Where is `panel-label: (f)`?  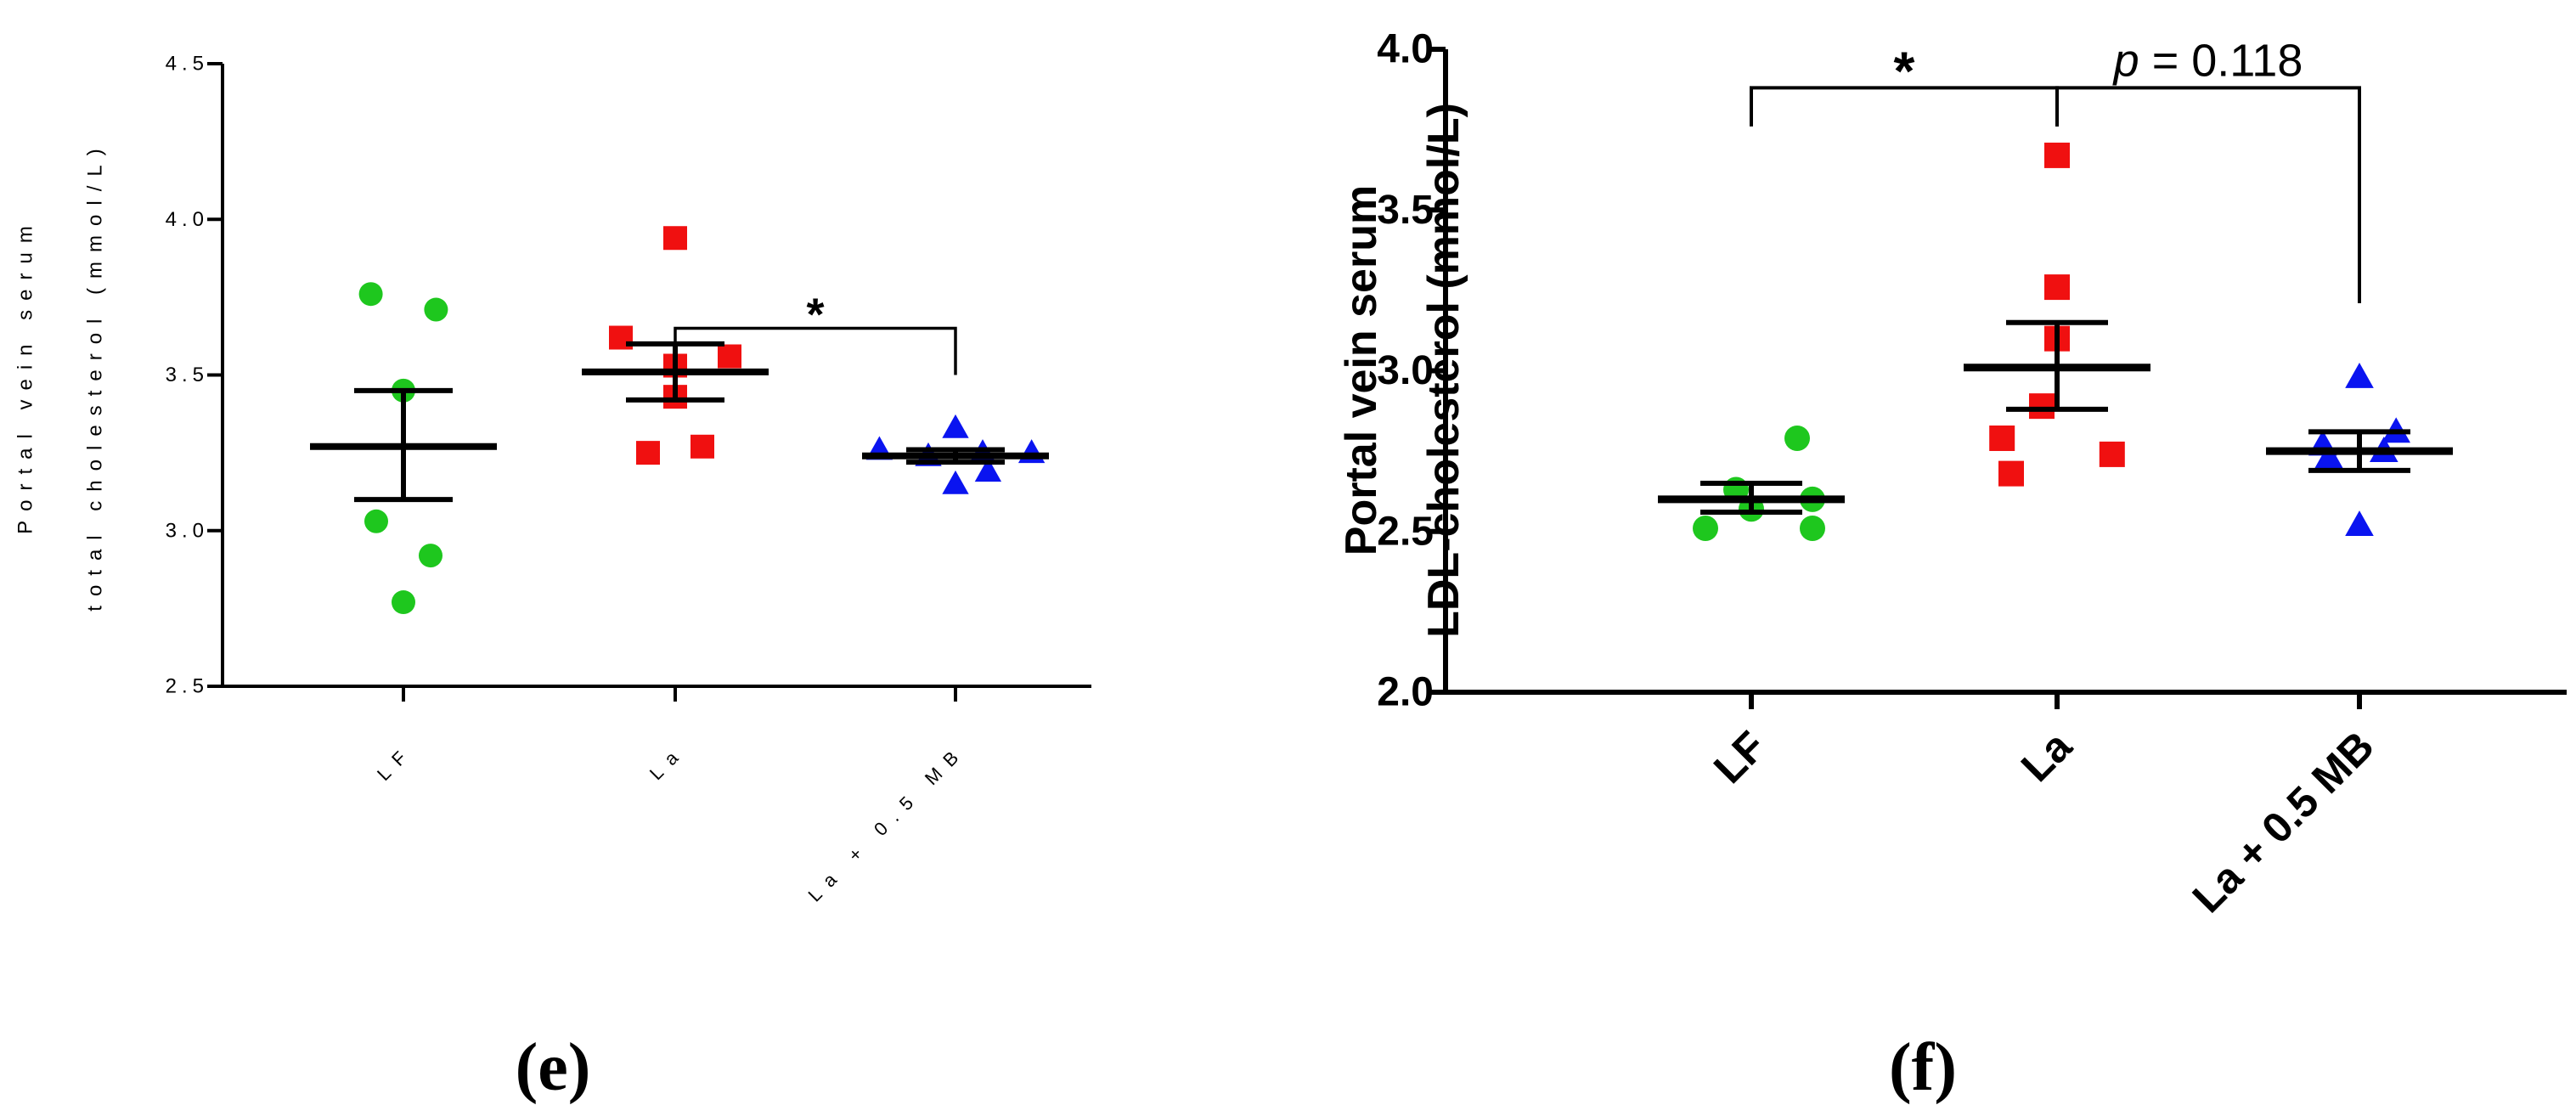
panel-label: (f) is located at coordinates (1923, 1067).